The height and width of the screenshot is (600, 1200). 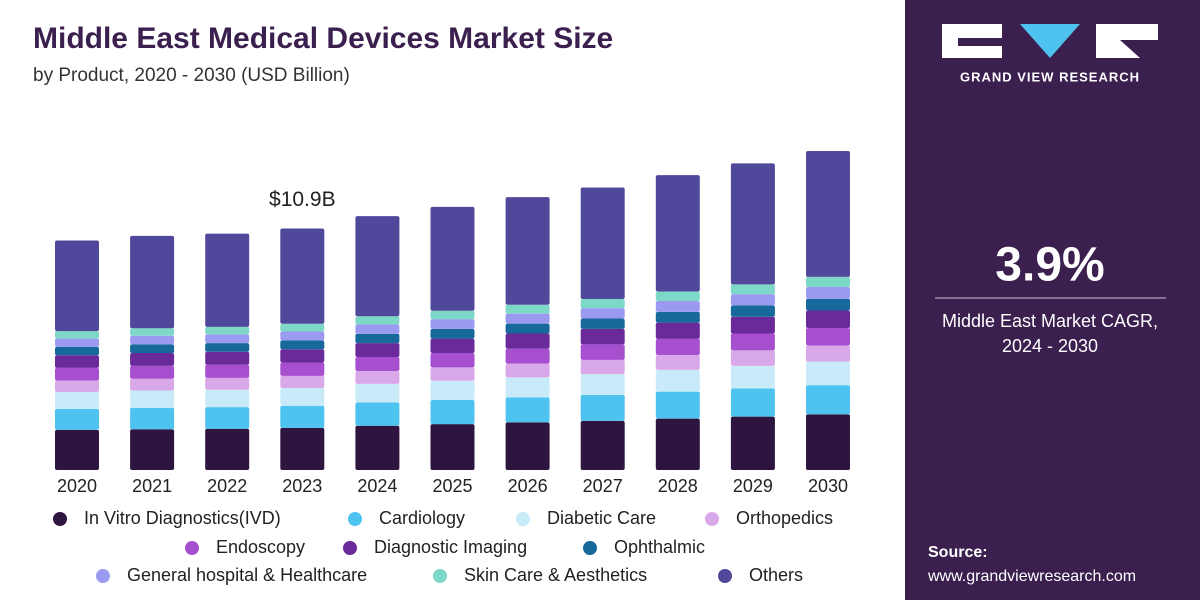 What do you see at coordinates (753, 486) in the screenshot?
I see `x-tick-label: 2029` at bounding box center [753, 486].